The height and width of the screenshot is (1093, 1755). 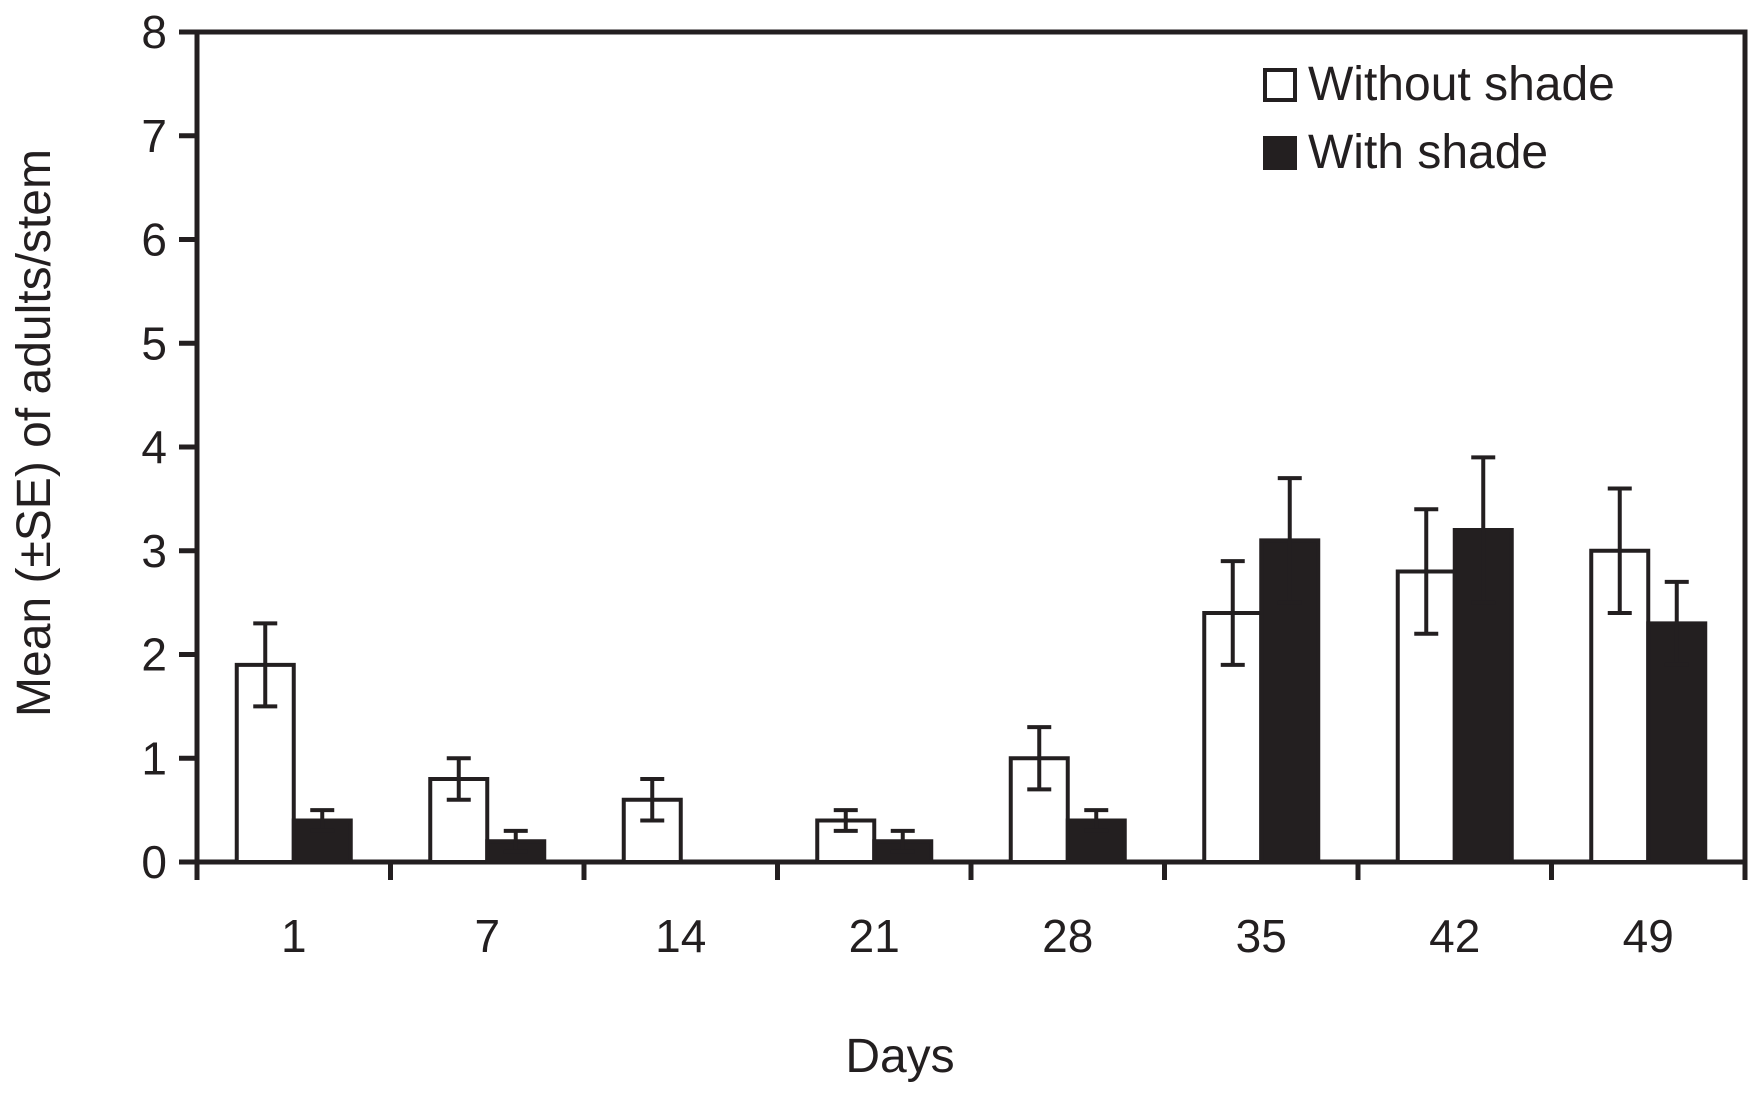 I want to click on y-tick-label-8: 8, so click(x=154, y=32).